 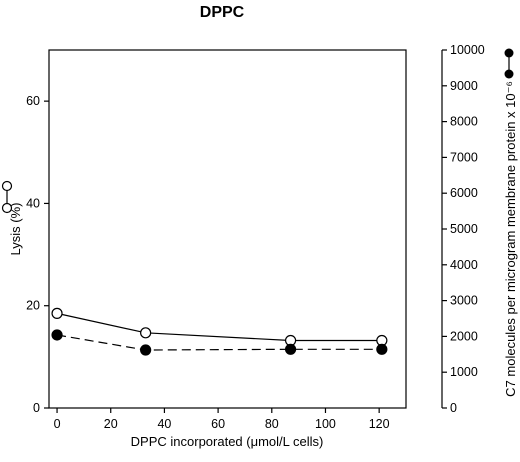 What do you see at coordinates (36, 408) in the screenshot?
I see `y-tick-label: 0` at bounding box center [36, 408].